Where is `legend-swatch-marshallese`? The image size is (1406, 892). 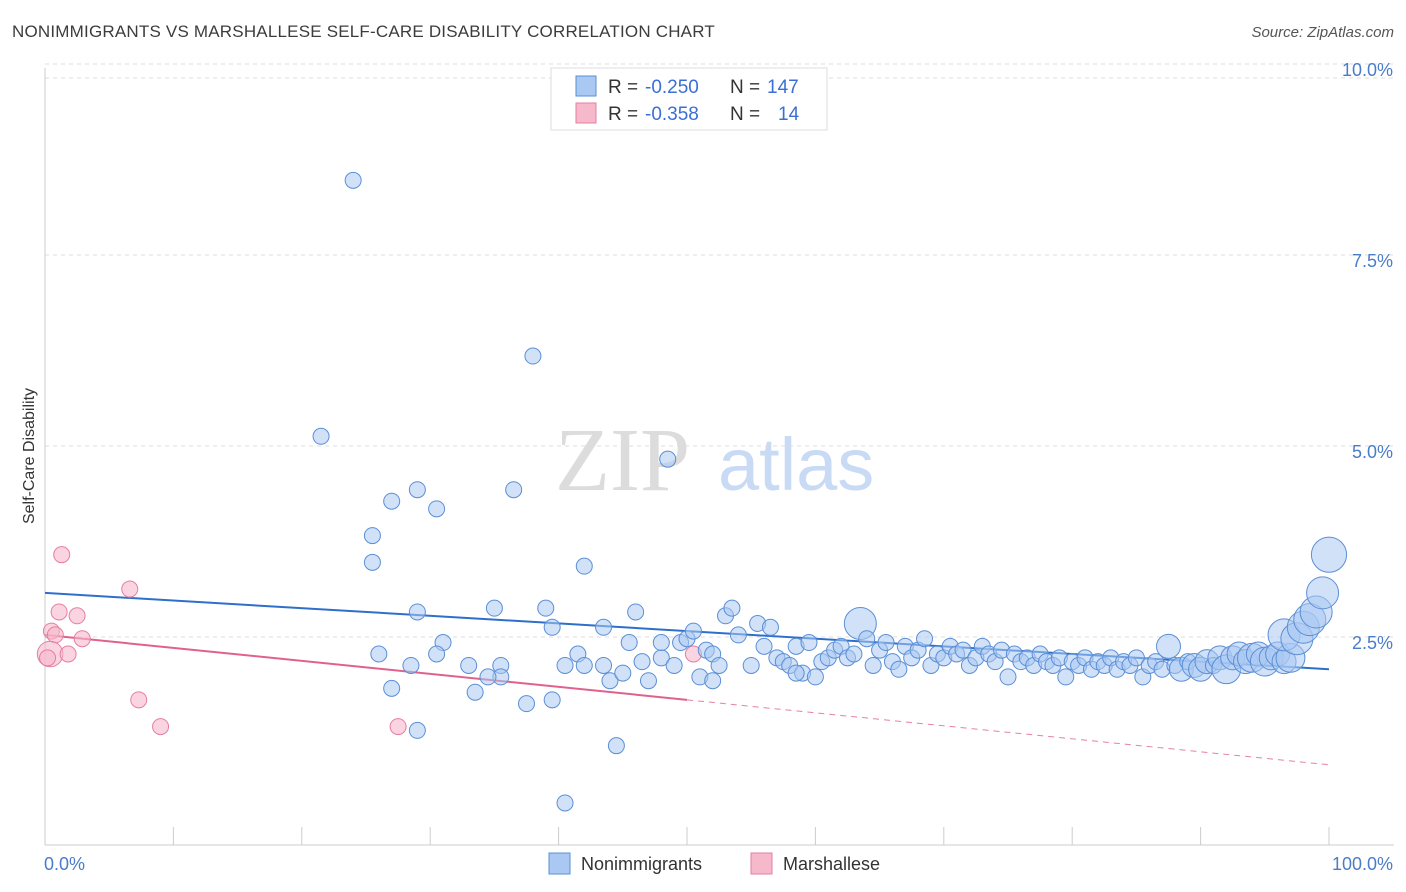 legend-swatch-marshallese is located at coordinates (586, 113).